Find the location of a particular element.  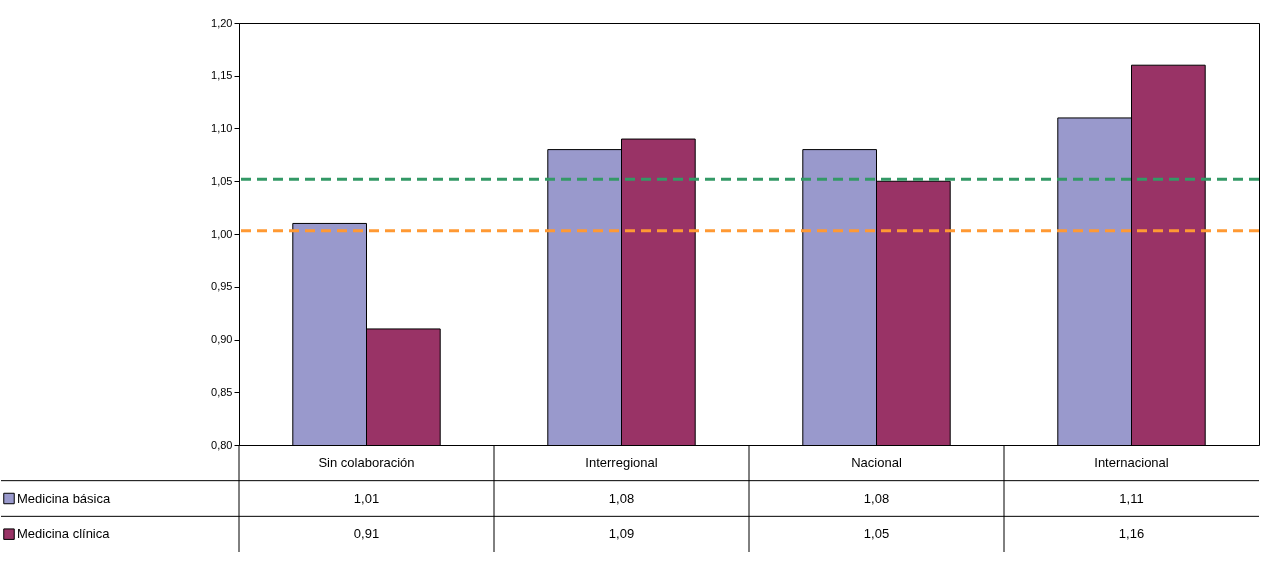

data-label: 1,01 is located at coordinates (366, 498).